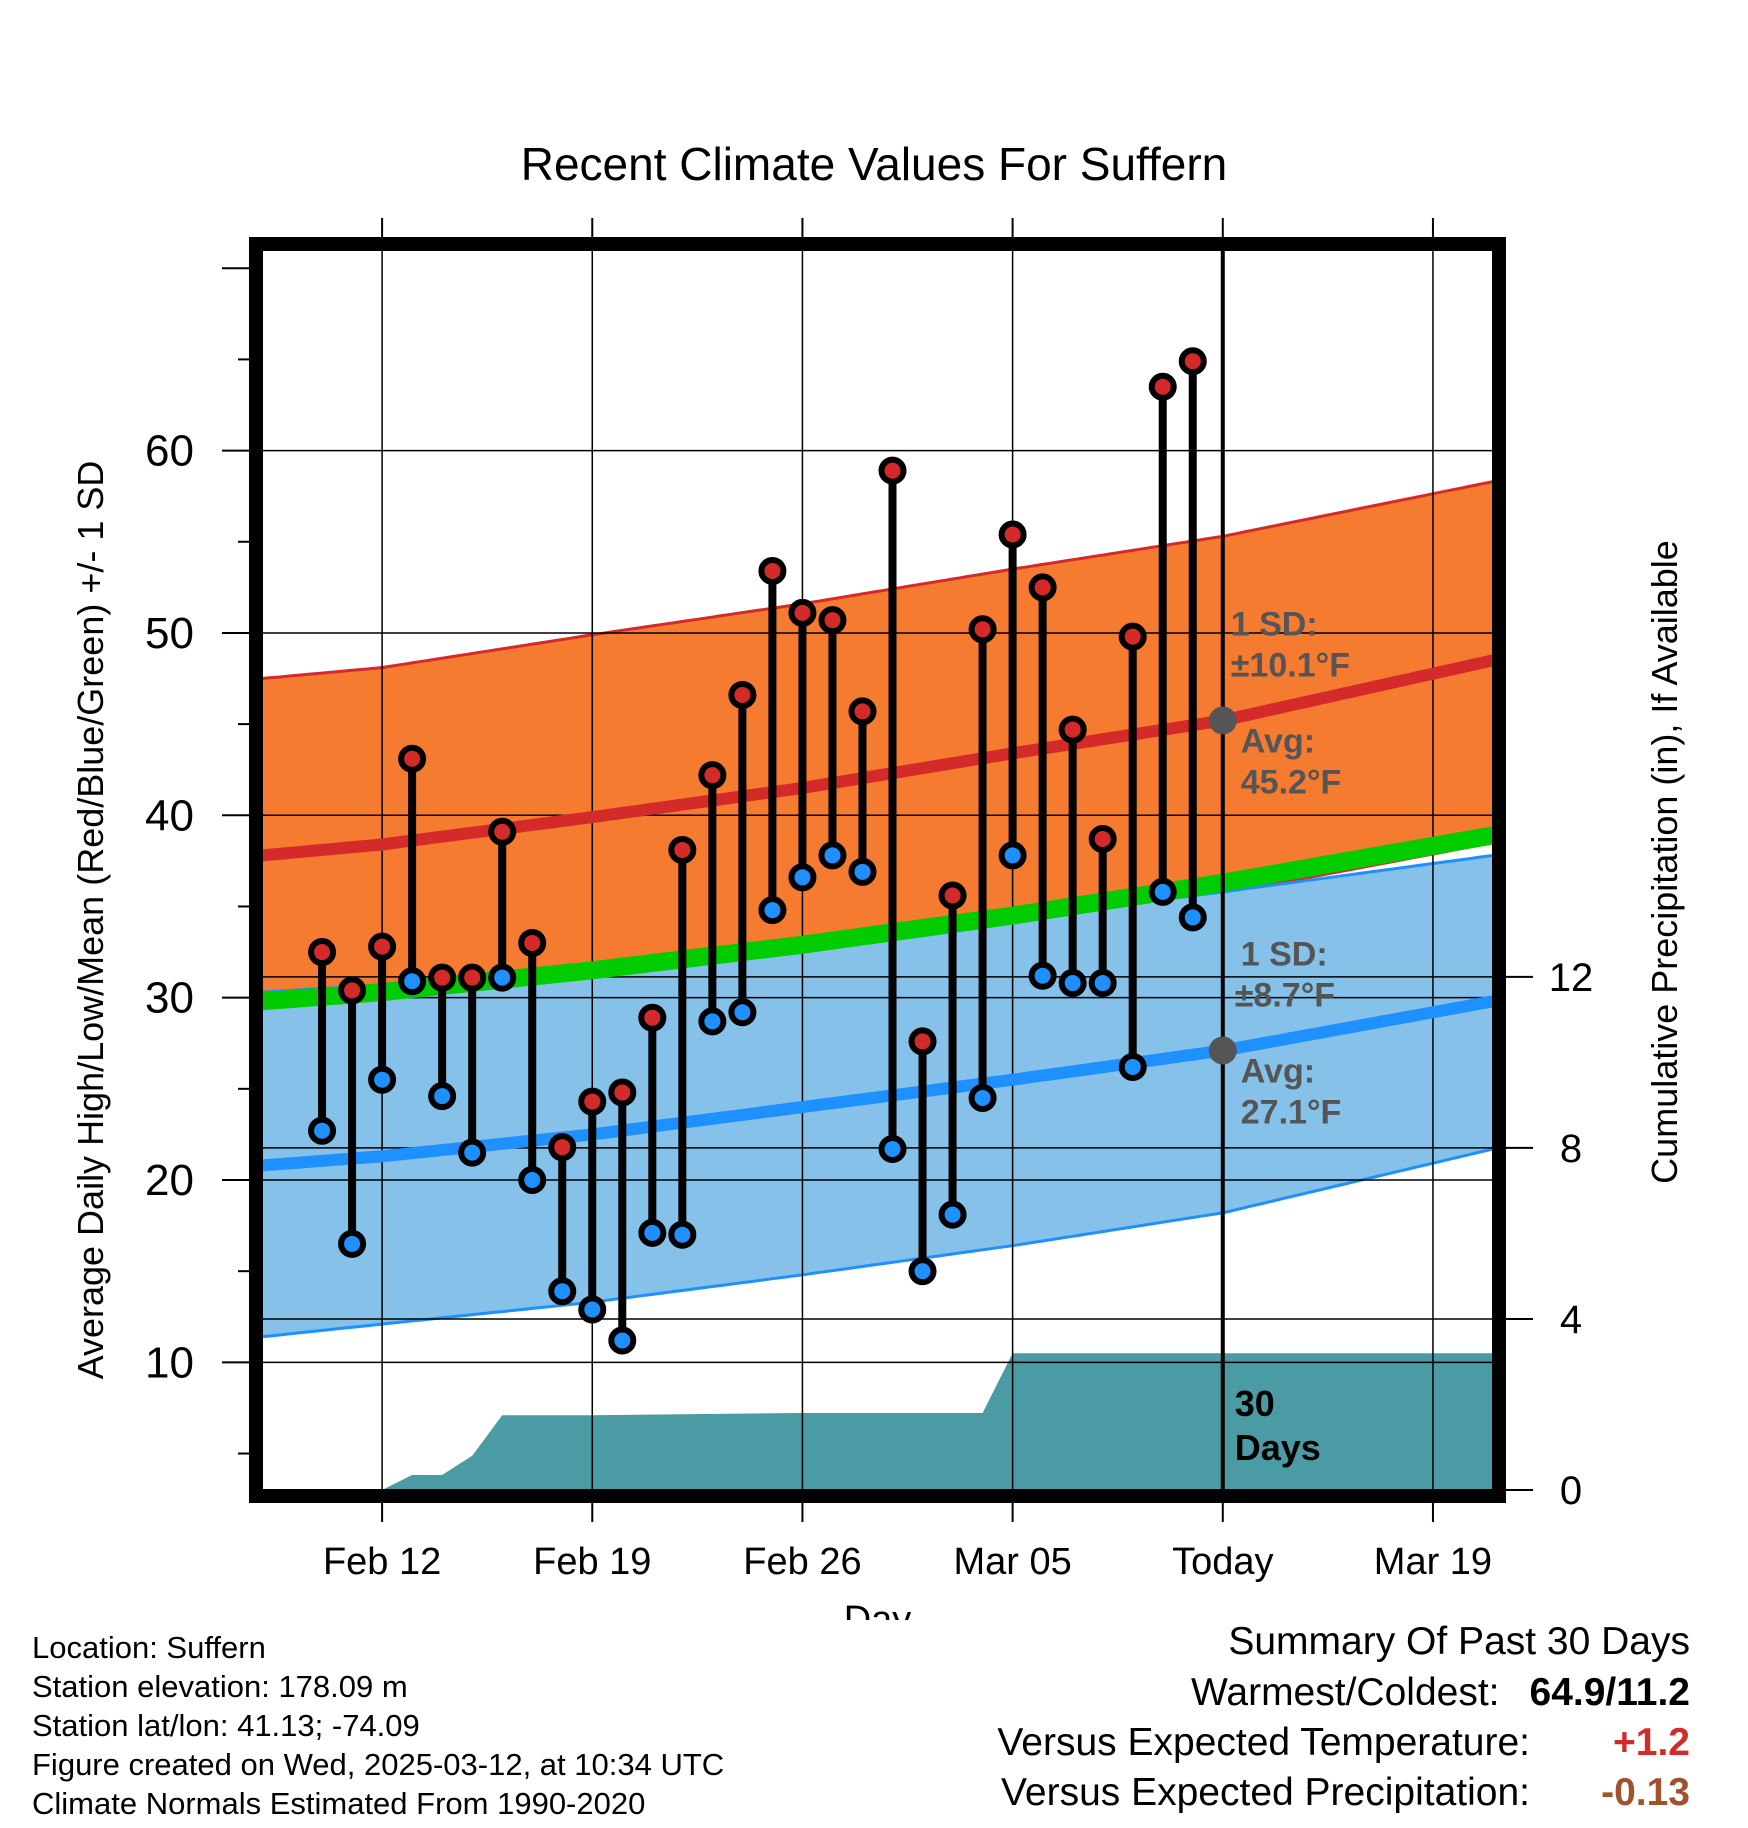 This screenshot has height=1828, width=1748. I want to click on precipitation-area, so click(877, 1421).